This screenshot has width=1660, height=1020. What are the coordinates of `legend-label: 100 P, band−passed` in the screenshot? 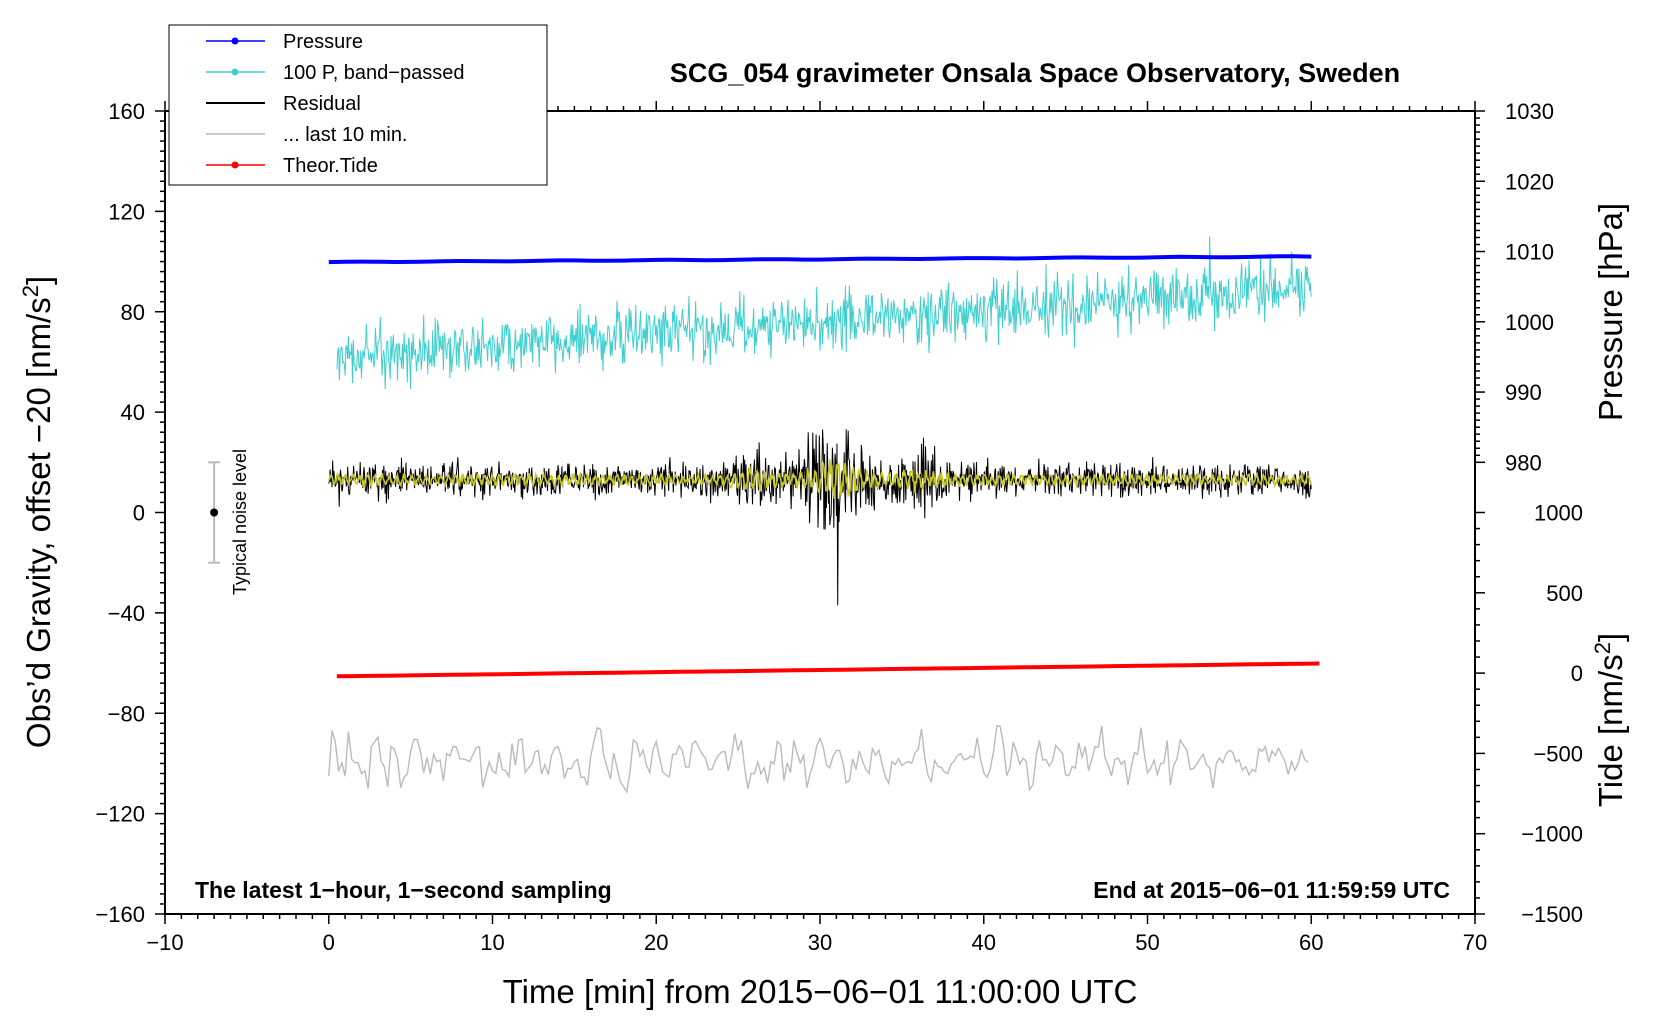 It's located at (373, 73).